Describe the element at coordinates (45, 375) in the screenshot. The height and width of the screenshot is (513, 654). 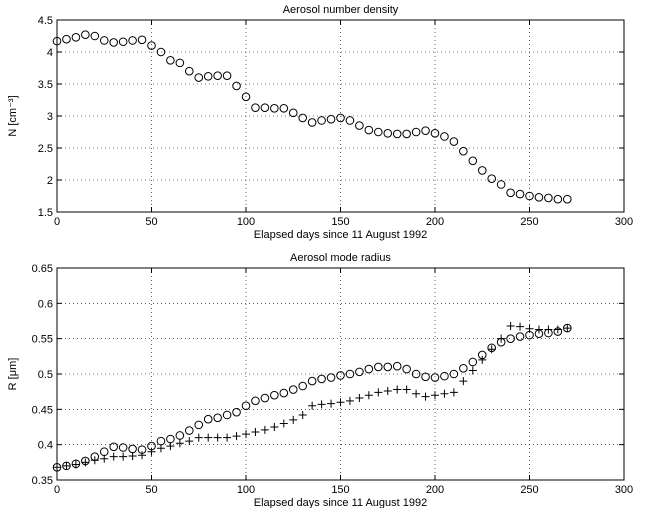
I see `y-tick-label: 0.5` at that location.